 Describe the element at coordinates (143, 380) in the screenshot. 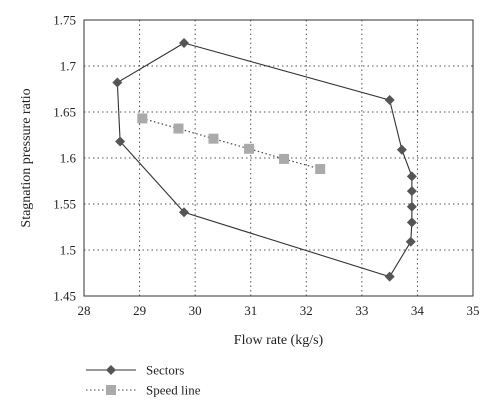

I see `legend: Sectors Speed line` at that location.